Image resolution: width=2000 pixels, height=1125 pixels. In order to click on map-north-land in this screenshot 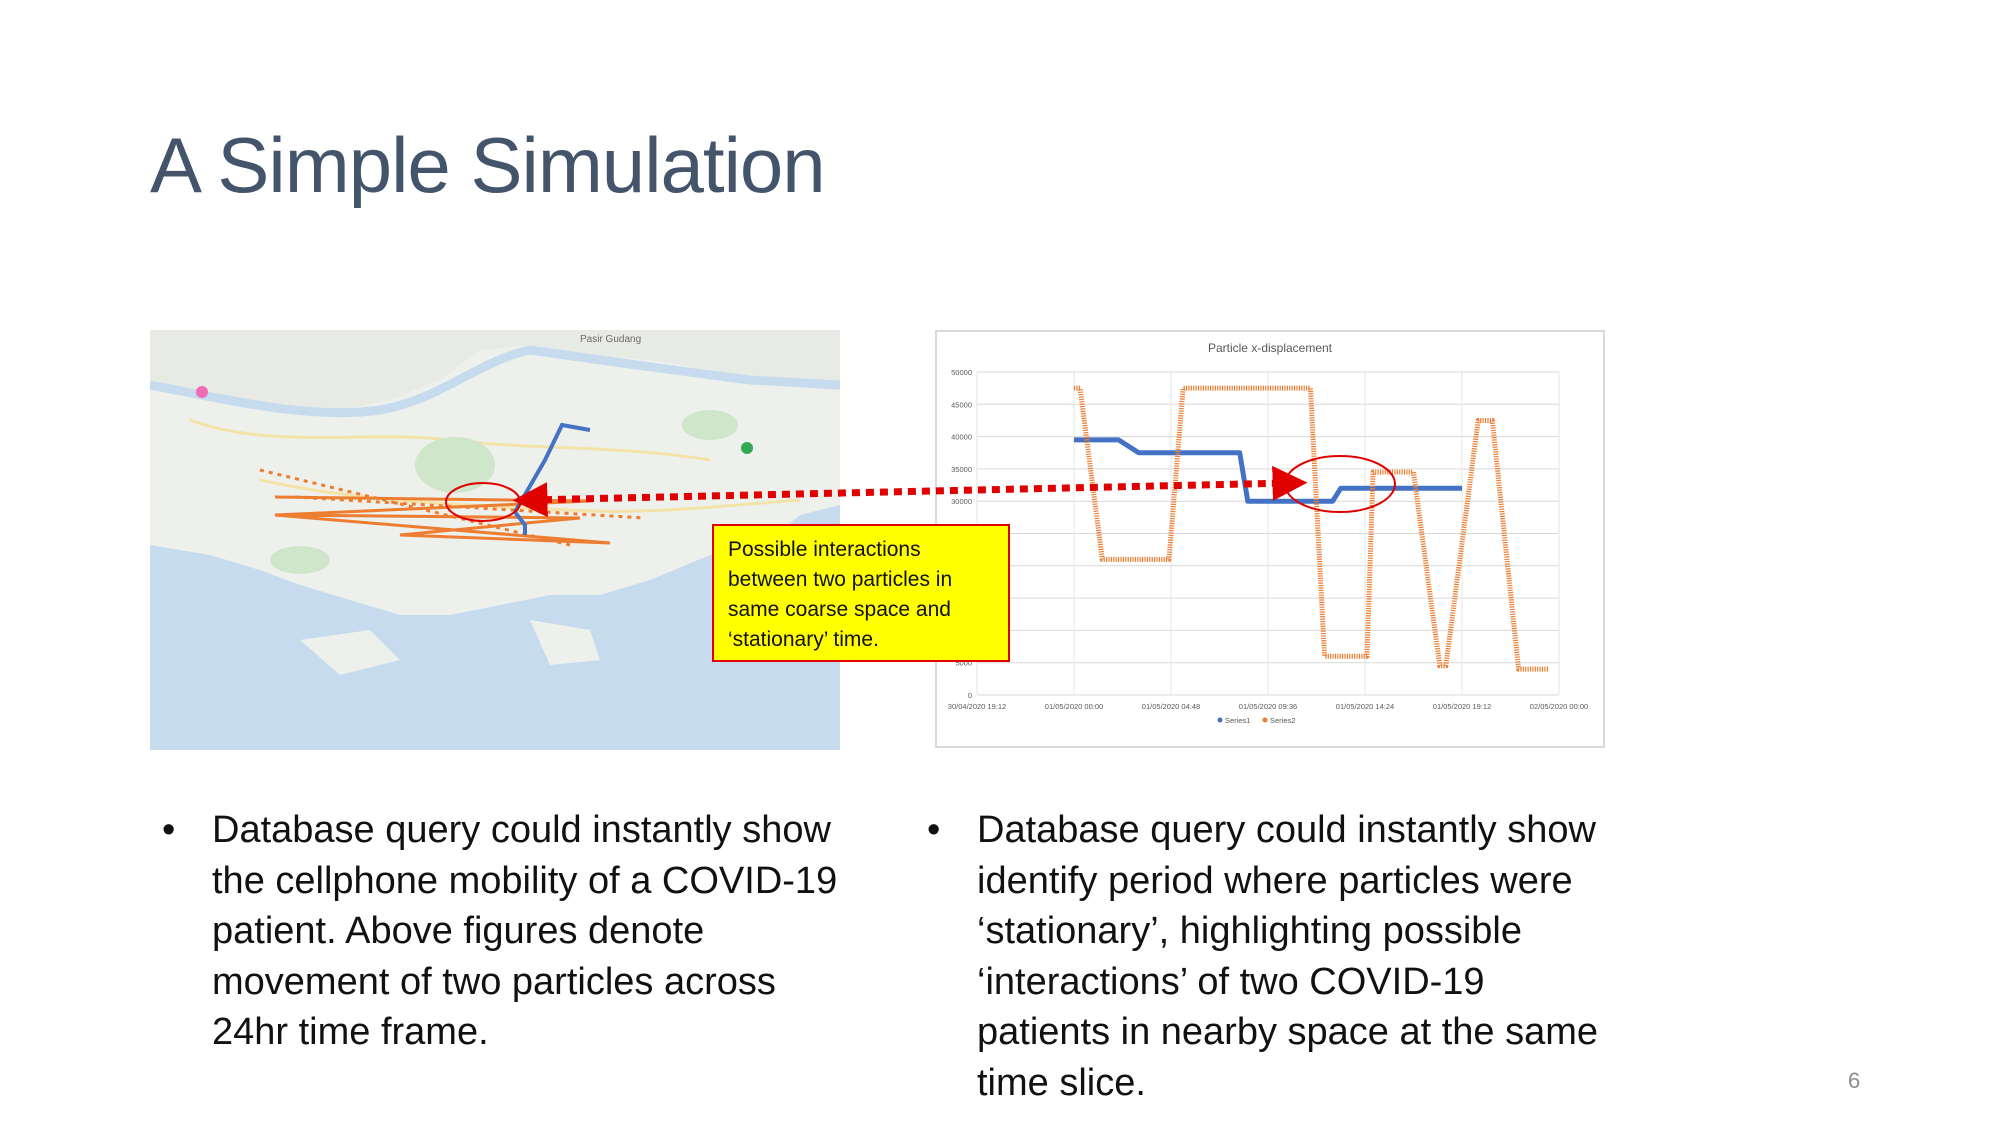, I will do `click(495, 370)`.